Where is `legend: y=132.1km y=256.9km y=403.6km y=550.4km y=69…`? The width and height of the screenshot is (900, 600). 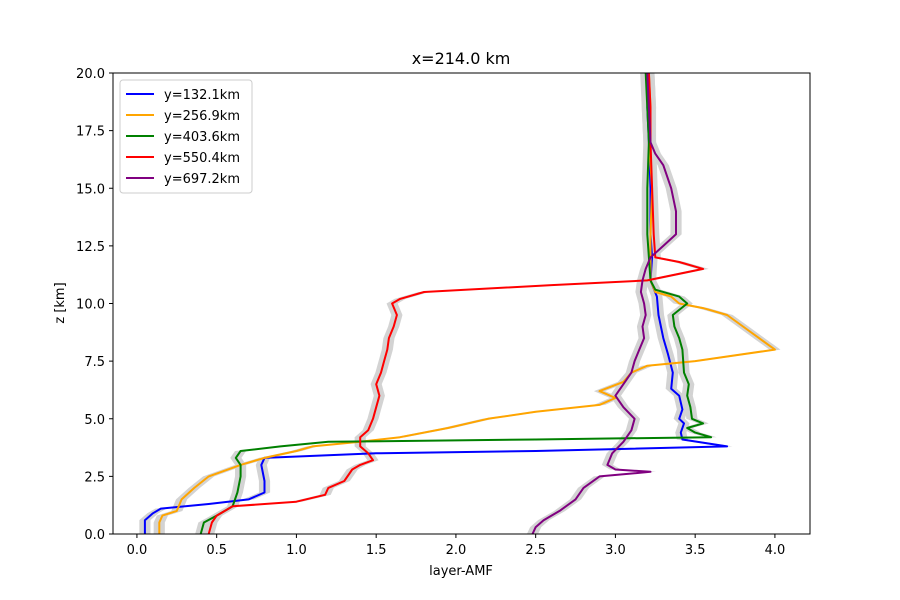
legend: y=132.1km y=256.9km y=403.6km y=550.4km y=69… is located at coordinates (186, 136).